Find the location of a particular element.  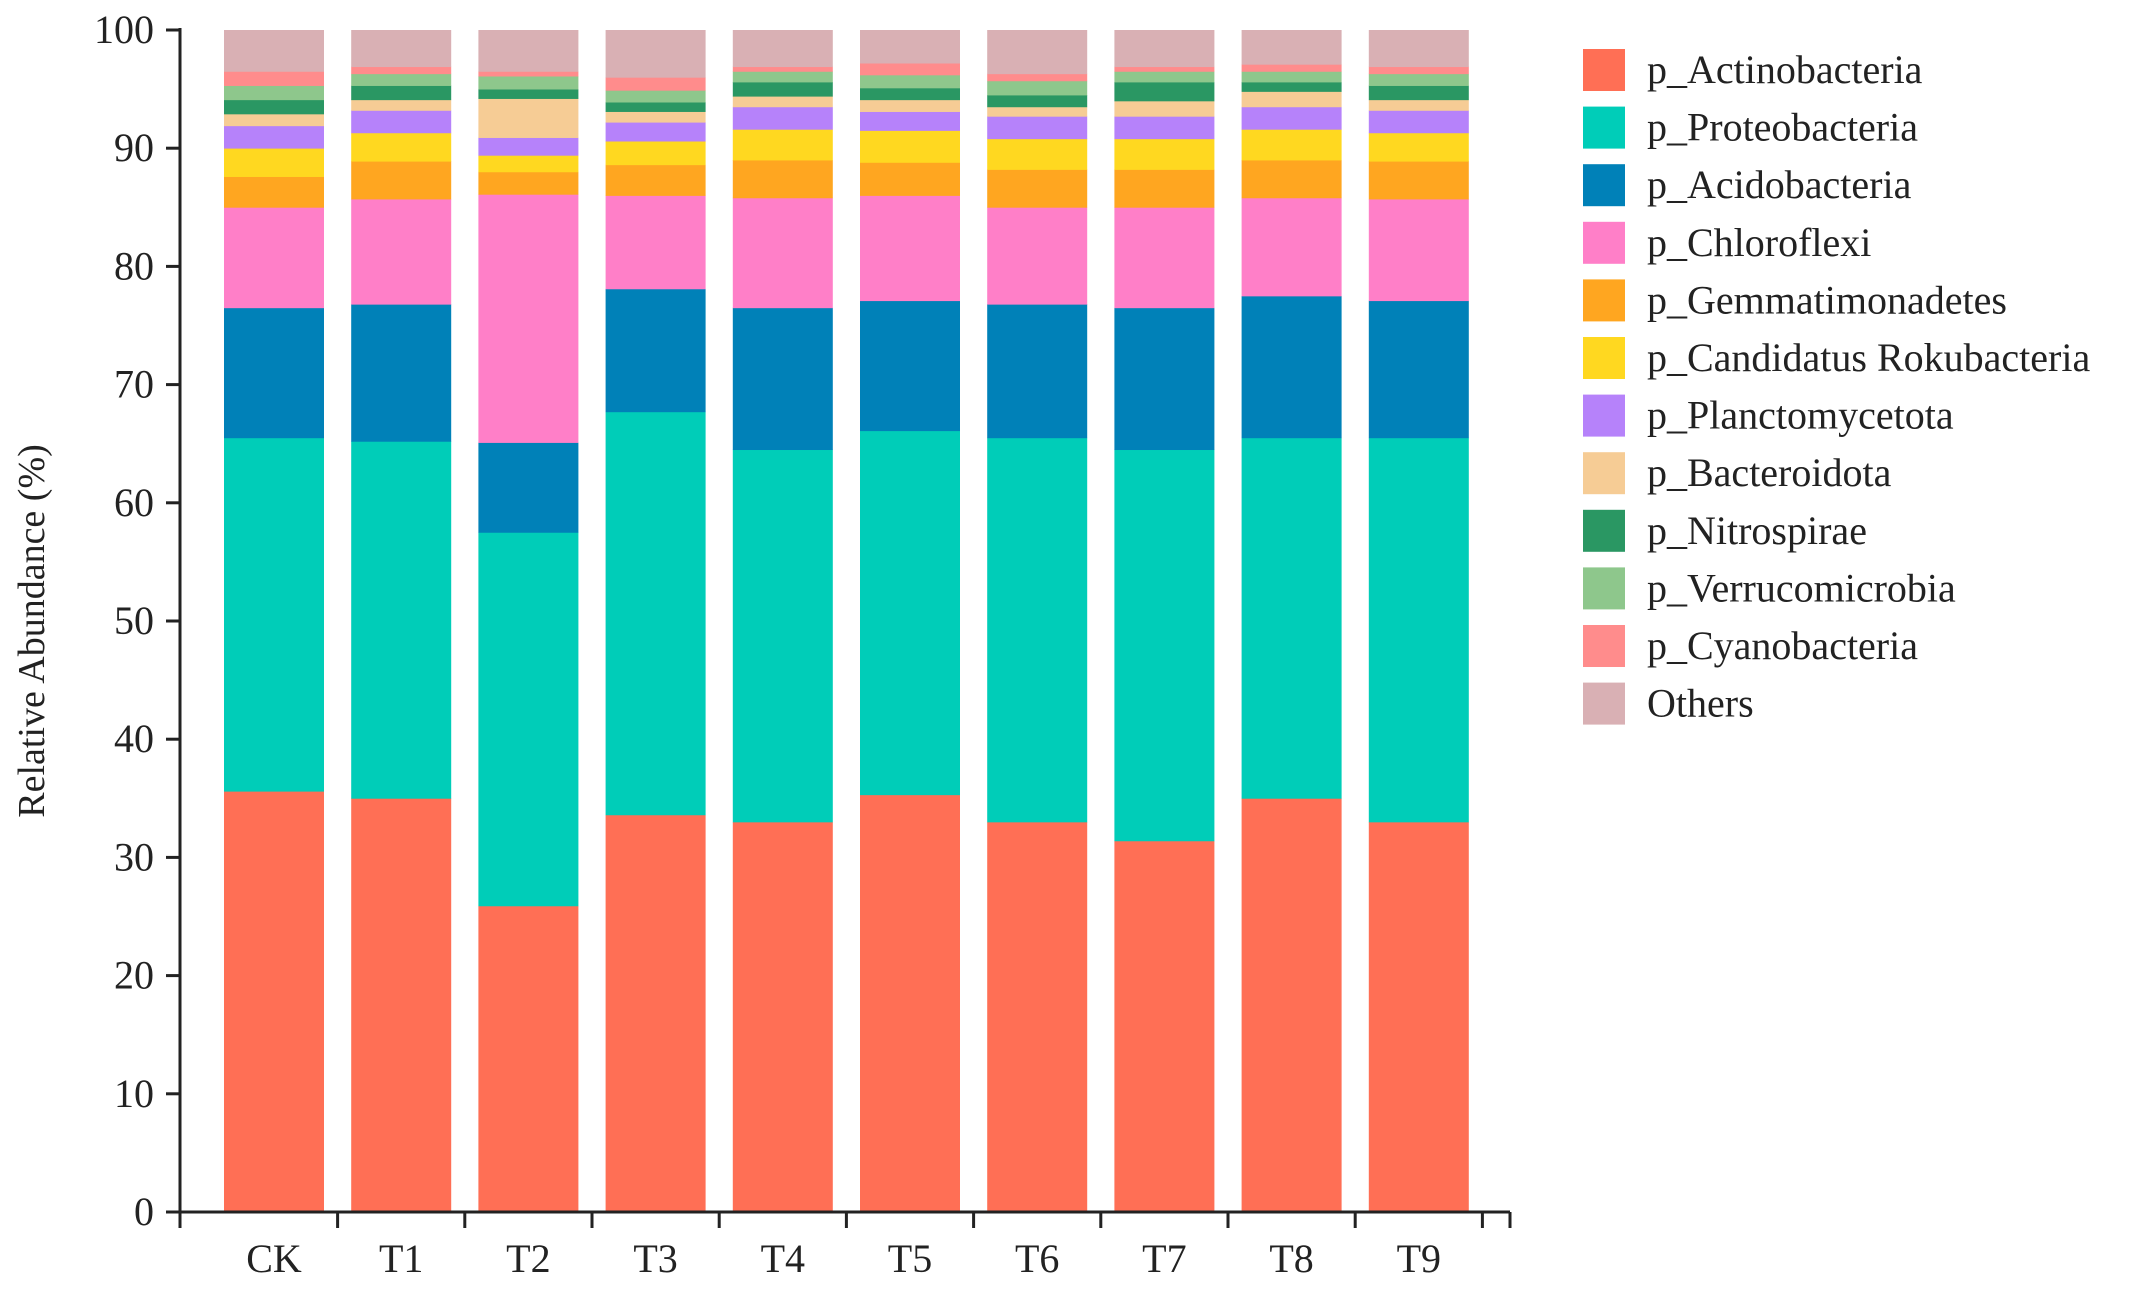

bar-segment-t5-p-cyanobacteria is located at coordinates (910, 69).